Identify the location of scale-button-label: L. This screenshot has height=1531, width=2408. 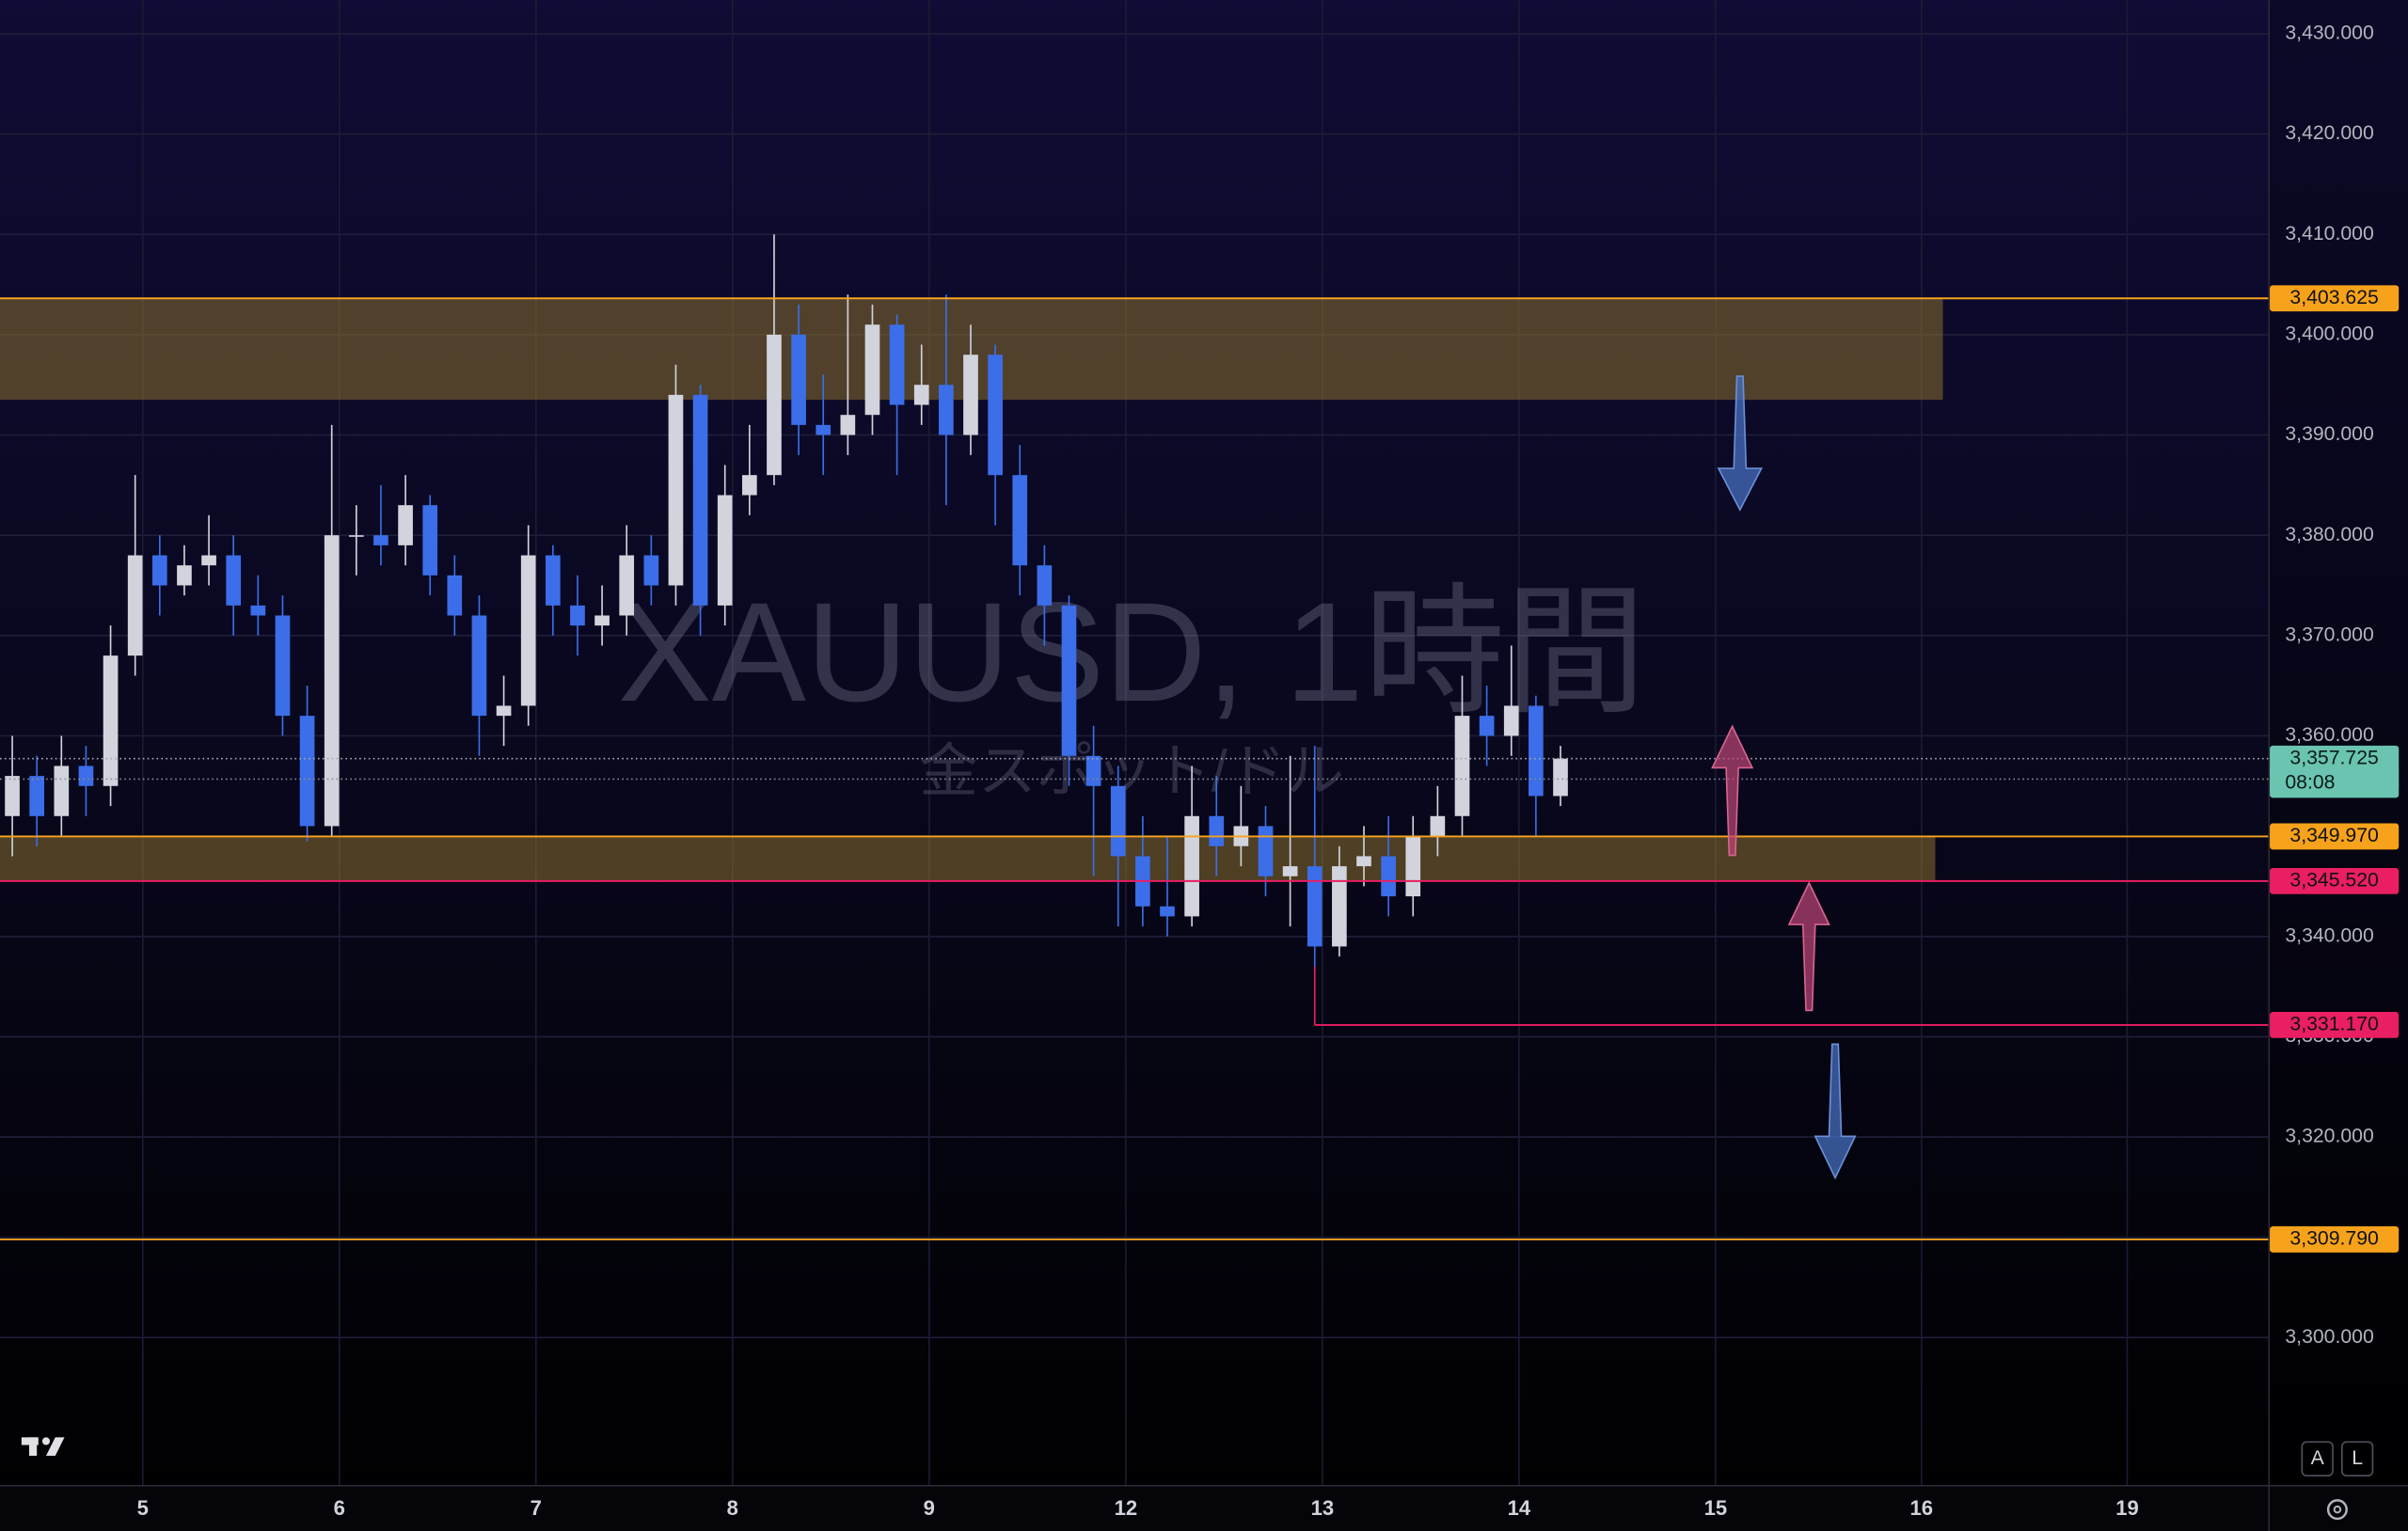
(2358, 1458).